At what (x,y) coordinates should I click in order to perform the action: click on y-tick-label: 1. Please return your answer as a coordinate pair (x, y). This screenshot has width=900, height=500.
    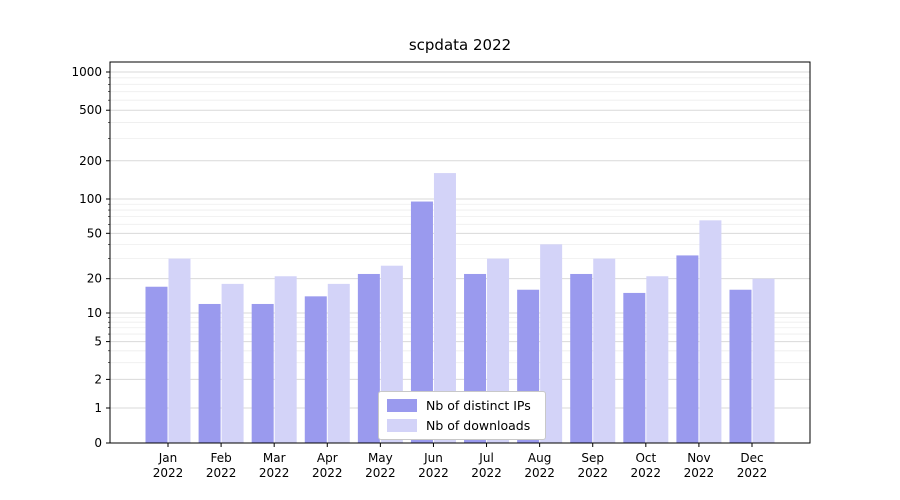
    Looking at the image, I should click on (98, 408).